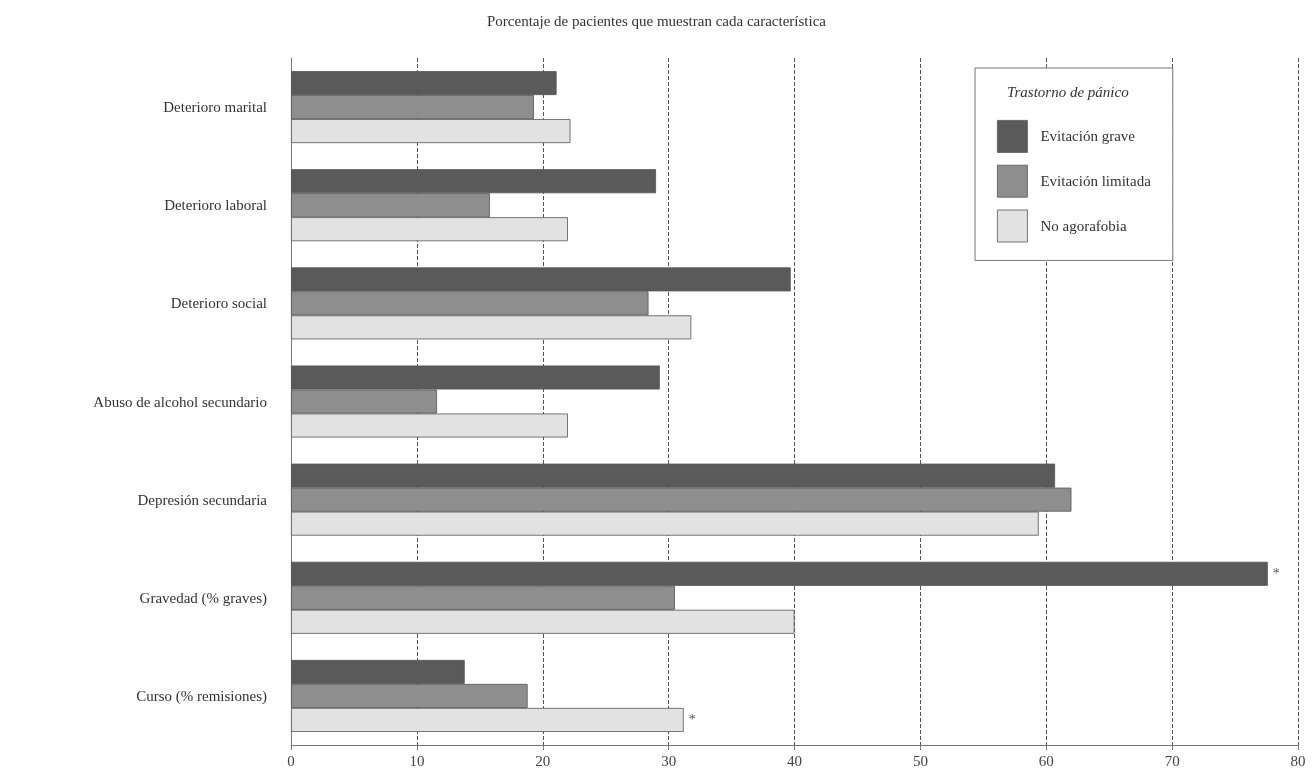 The height and width of the screenshot is (780, 1313). Describe the element at coordinates (215, 205) in the screenshot. I see `y-tick-label: Deterioro laboral` at that location.